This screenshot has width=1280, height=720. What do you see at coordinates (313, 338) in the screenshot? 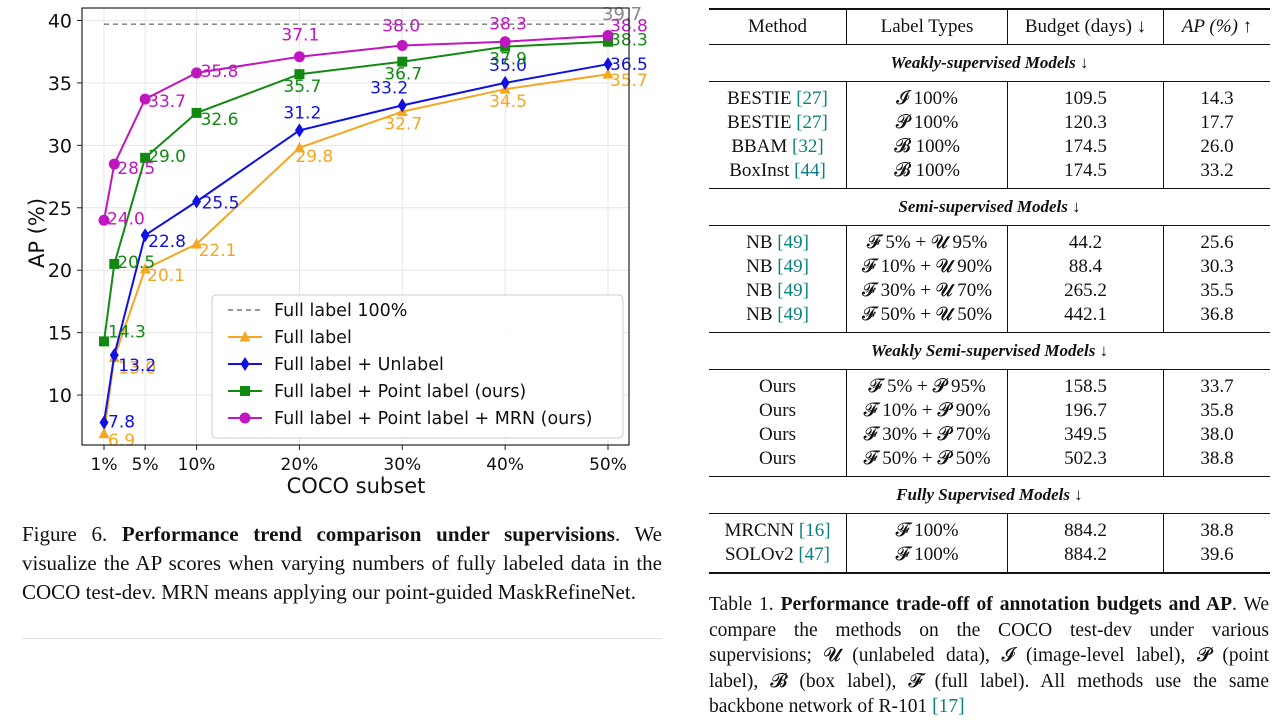
I see `legend-label: Full label` at bounding box center [313, 338].